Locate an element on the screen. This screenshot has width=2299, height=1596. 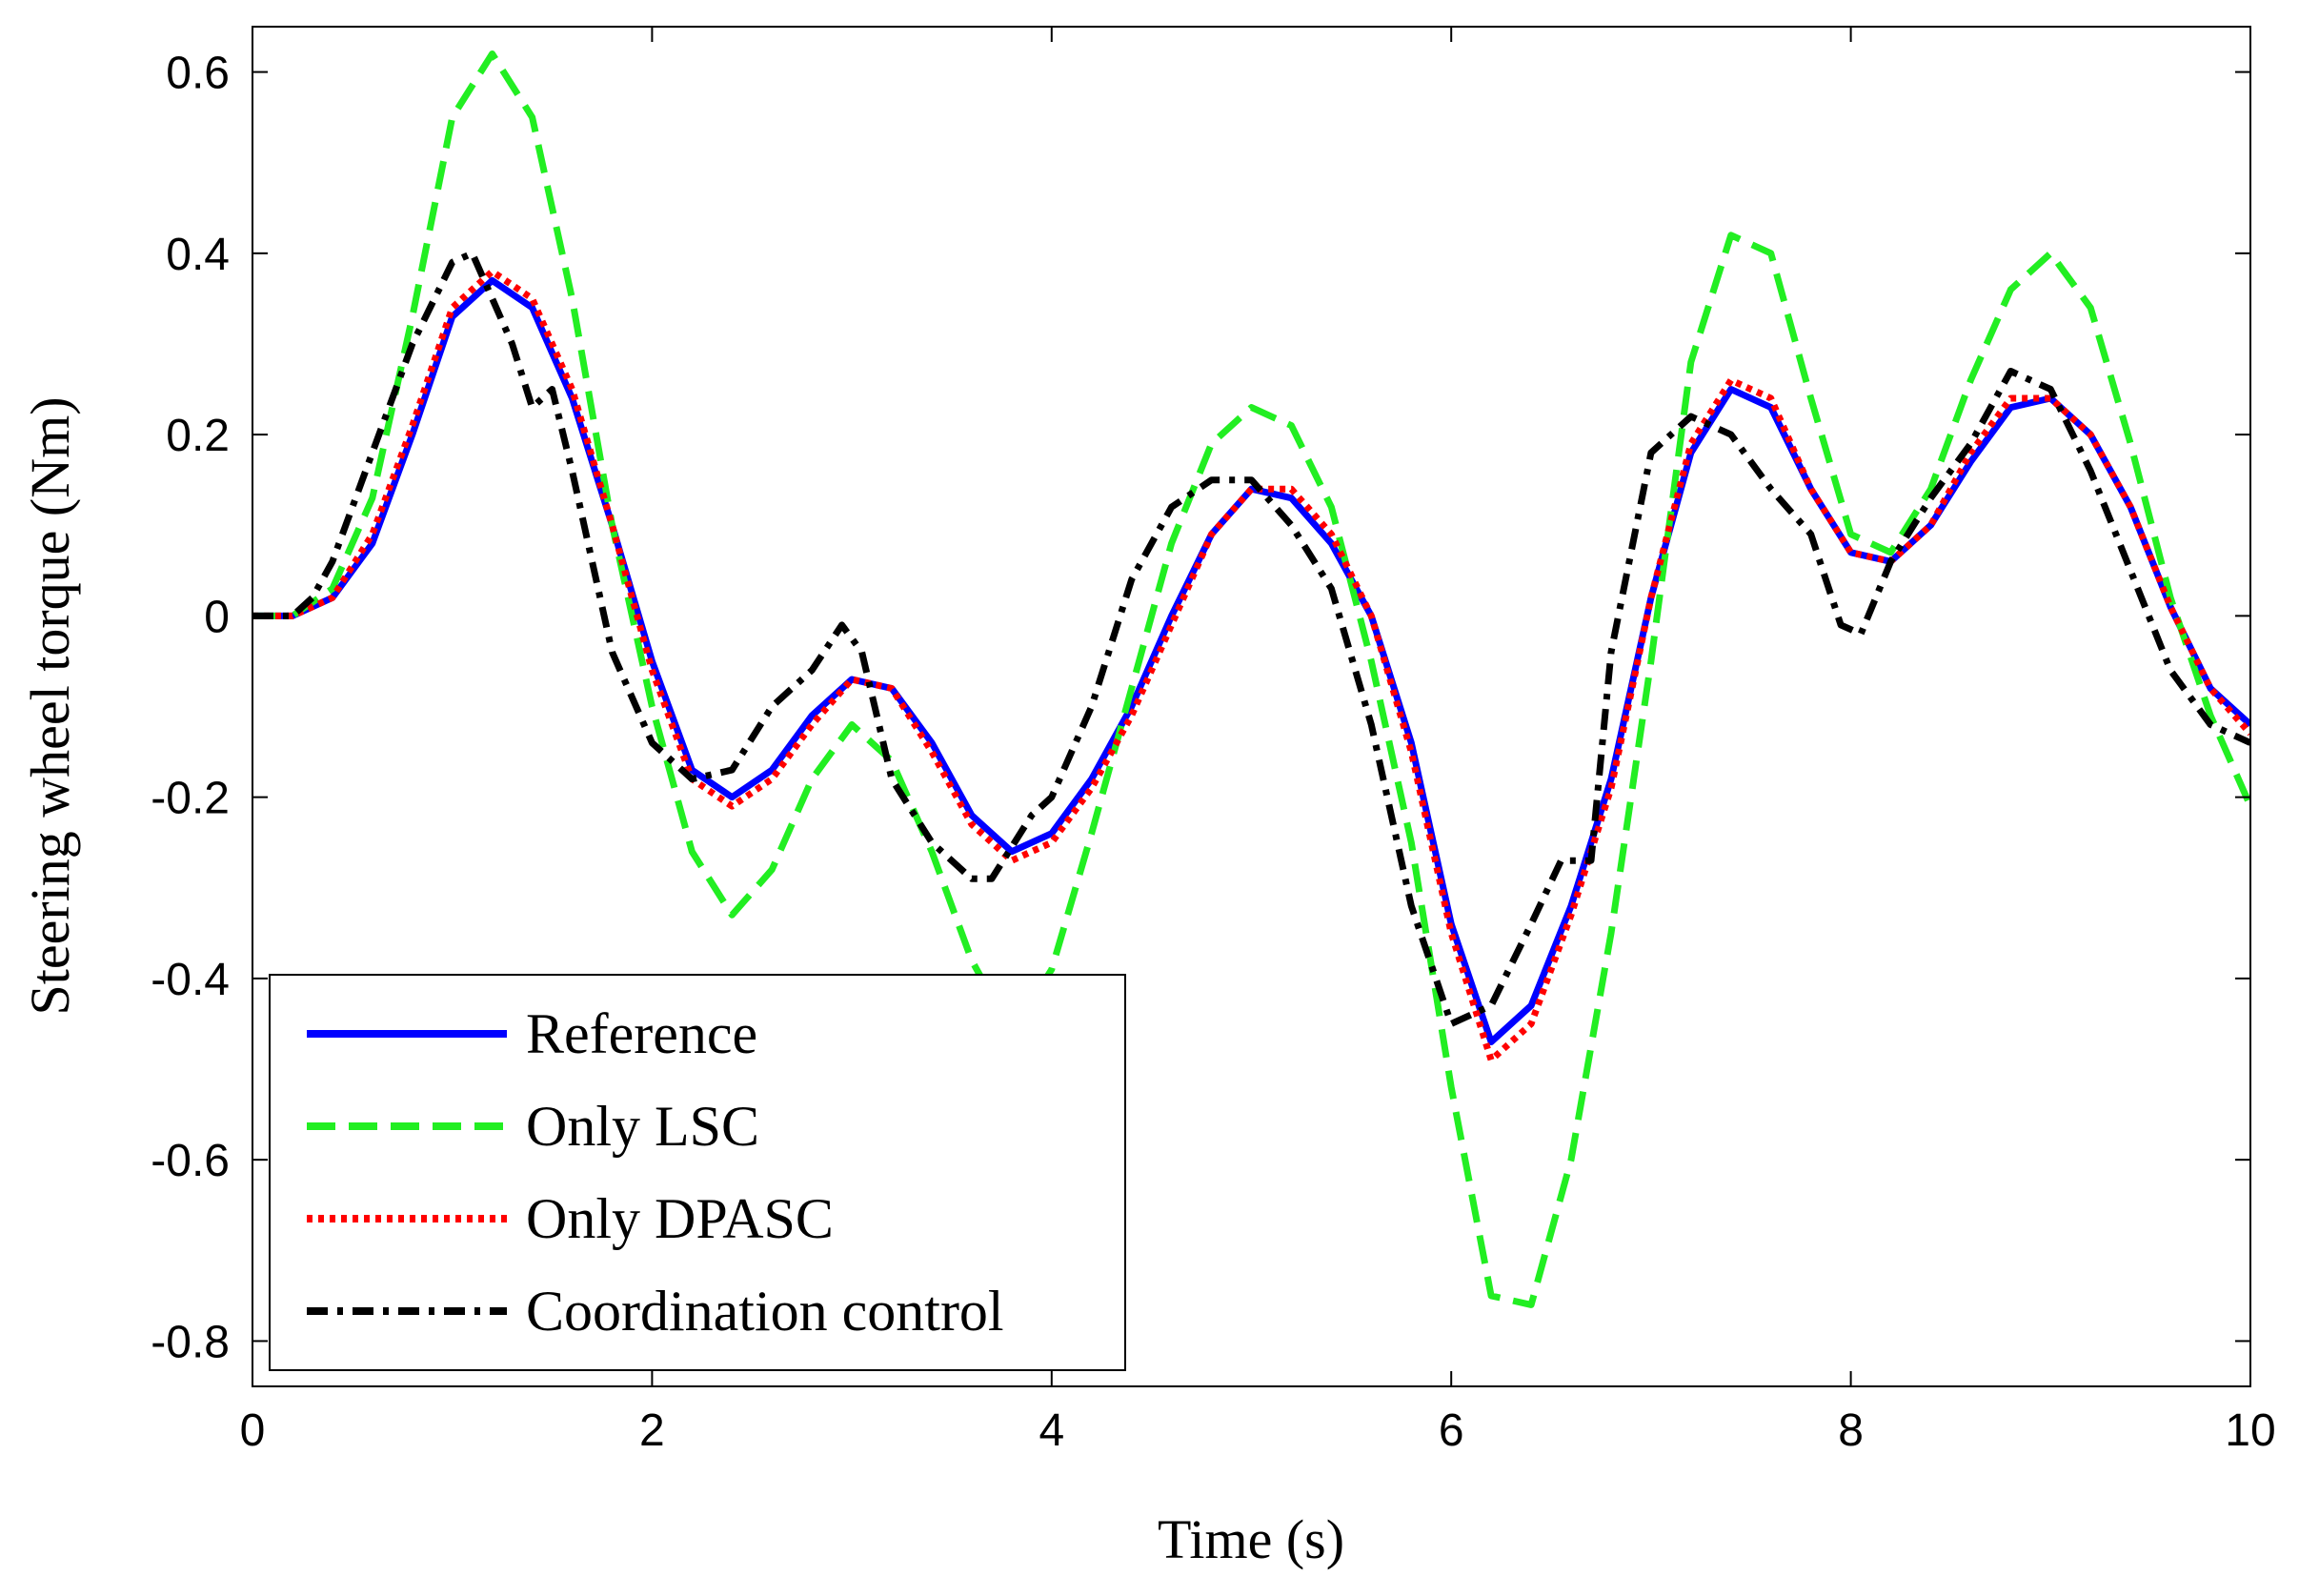
x-tick-label: 4 is located at coordinates (1051, 1431).